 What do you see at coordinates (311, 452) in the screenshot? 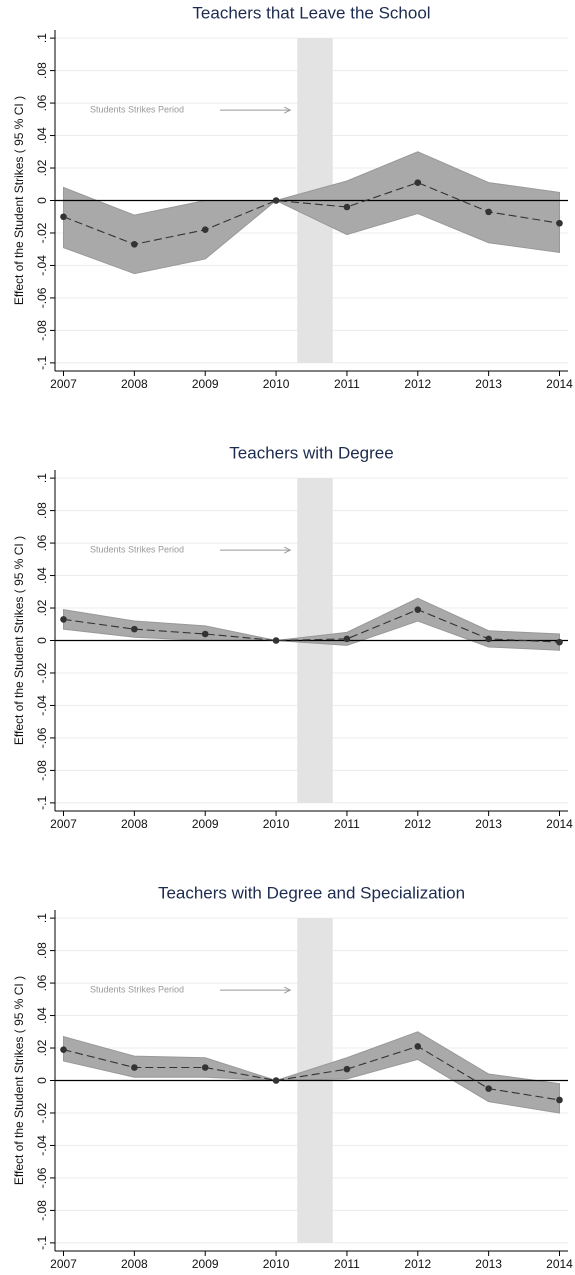
I see `chart-title: Teachers with Degree` at bounding box center [311, 452].